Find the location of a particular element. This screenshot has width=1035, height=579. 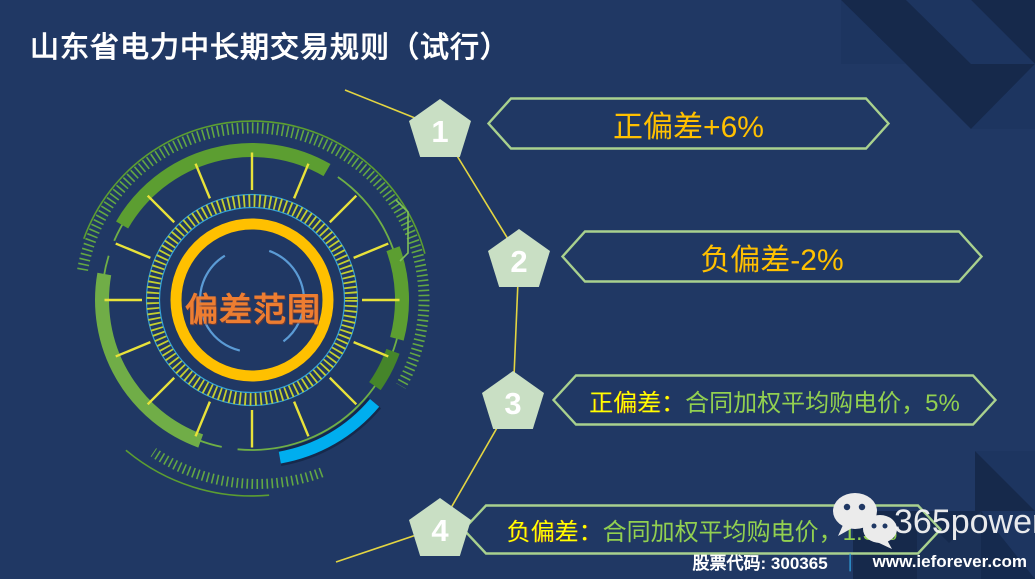

banner-label: 正偏差： is located at coordinates (637, 403).